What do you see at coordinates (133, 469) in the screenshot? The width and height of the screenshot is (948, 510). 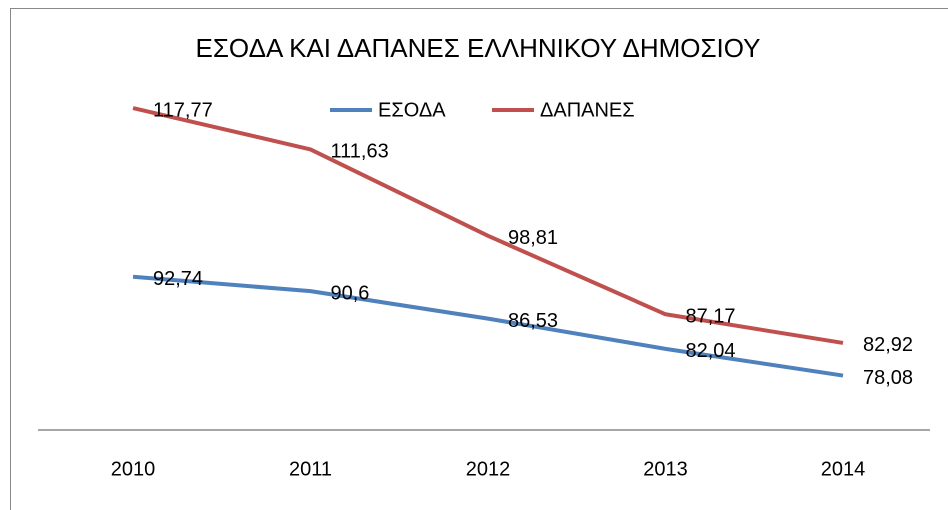 I see `x-tick-label: 2010` at bounding box center [133, 469].